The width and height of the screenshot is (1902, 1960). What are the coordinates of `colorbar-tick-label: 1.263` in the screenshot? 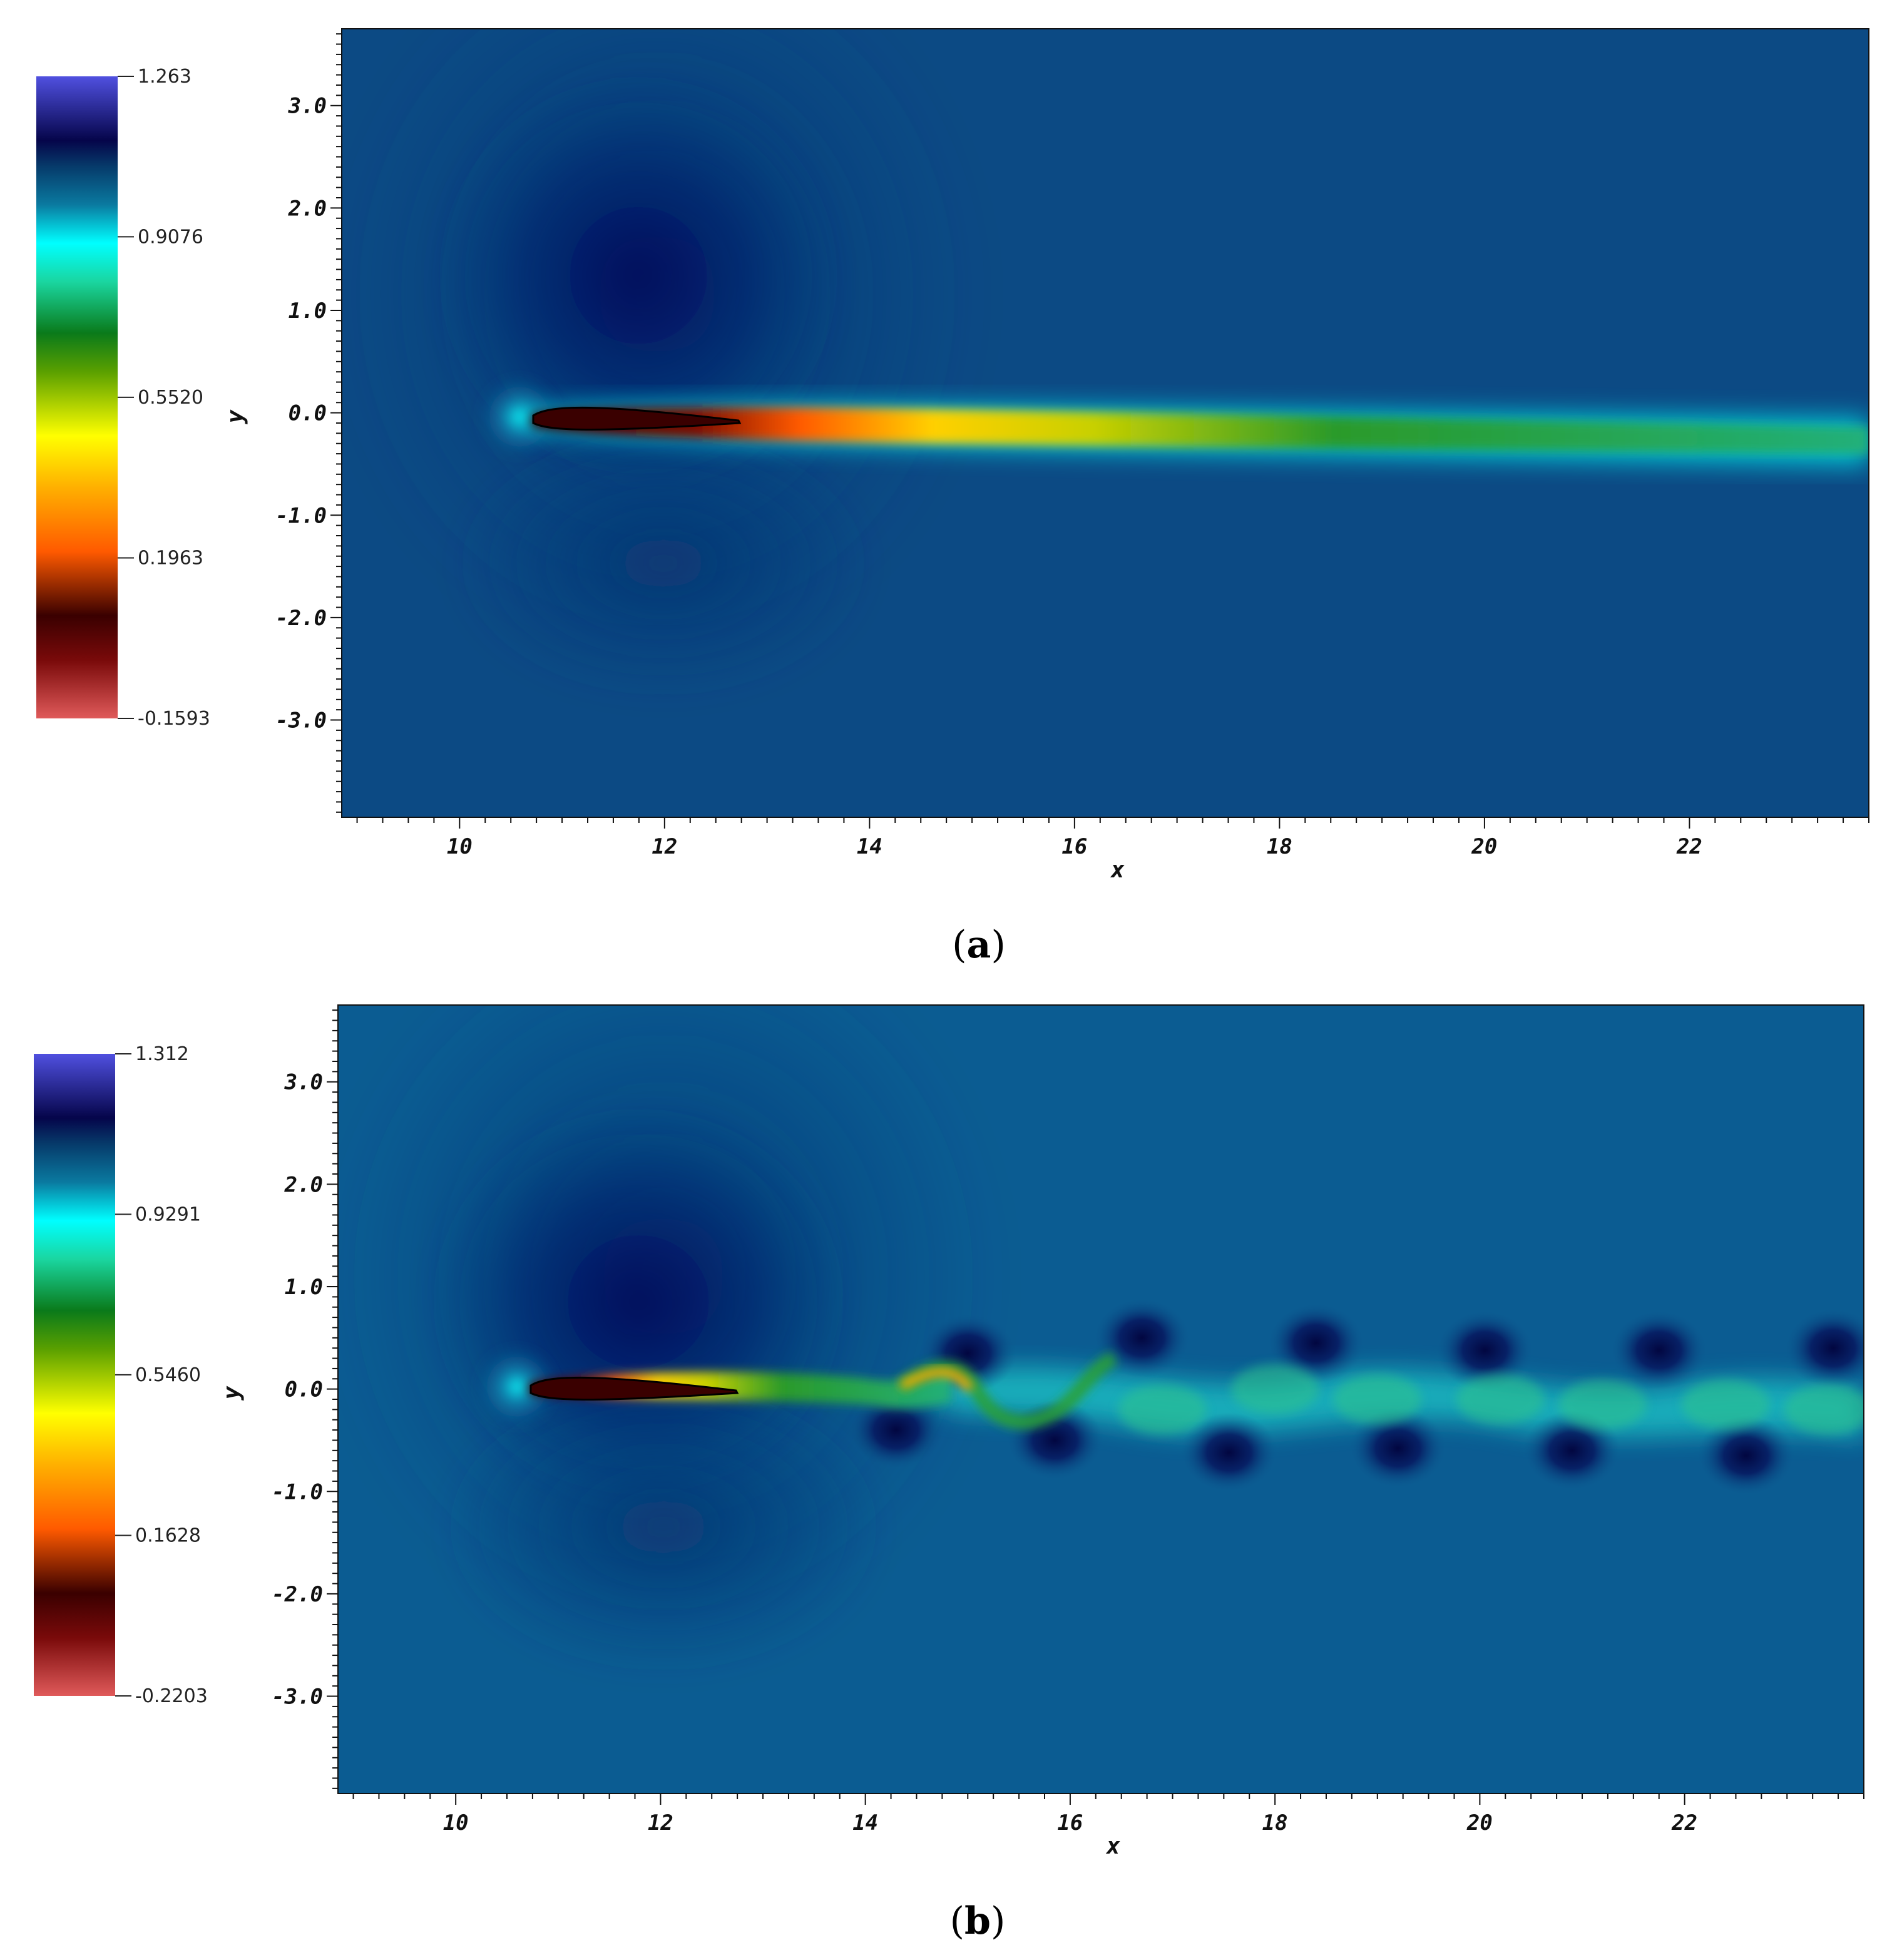 It's located at (165, 77).